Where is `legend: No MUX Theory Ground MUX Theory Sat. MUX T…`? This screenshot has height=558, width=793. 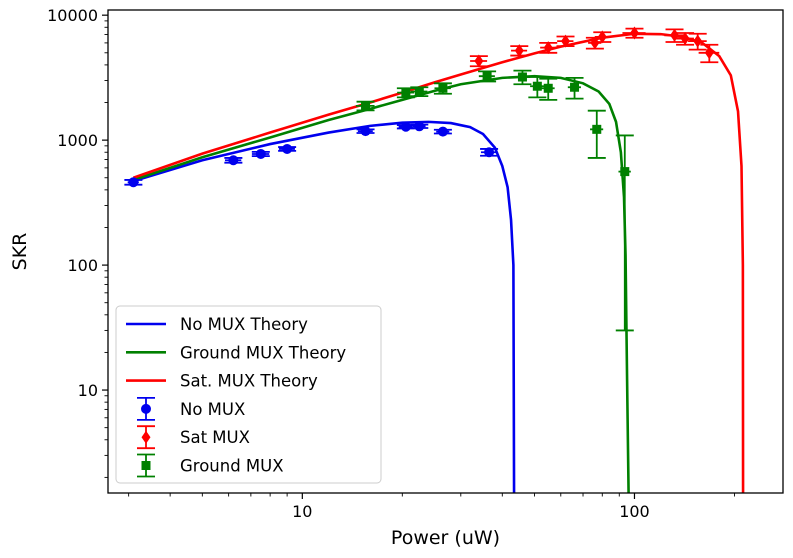
legend: No MUX Theory Ground MUX Theory Sat. MUX T… is located at coordinates (248, 394).